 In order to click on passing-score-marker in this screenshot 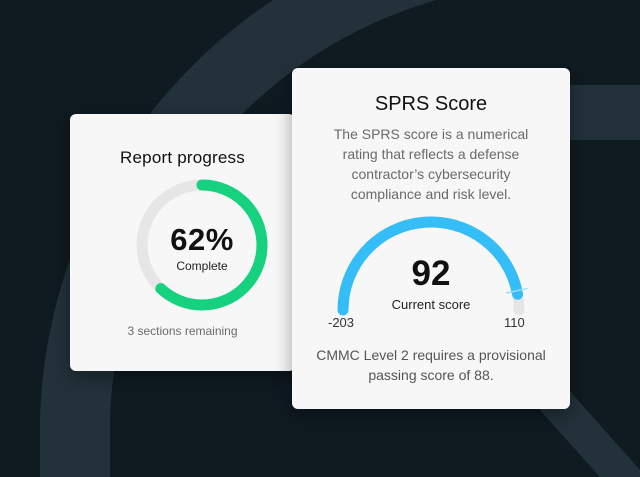, I will do `click(516, 290)`.